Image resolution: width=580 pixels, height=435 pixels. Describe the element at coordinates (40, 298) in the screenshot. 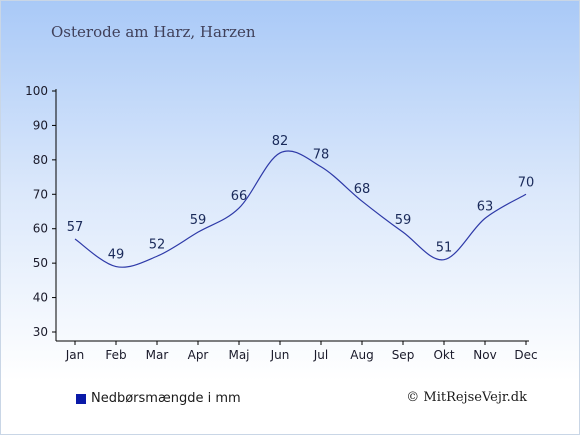

I see `y-tick-label: 40` at that location.